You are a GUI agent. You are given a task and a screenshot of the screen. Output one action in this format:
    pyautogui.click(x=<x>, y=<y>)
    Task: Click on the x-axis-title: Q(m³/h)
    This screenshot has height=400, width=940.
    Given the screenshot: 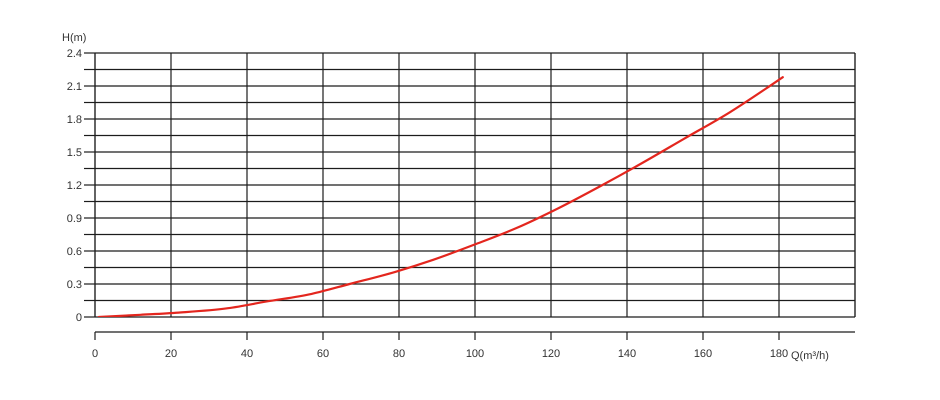 What is the action you would take?
    pyautogui.click(x=810, y=356)
    